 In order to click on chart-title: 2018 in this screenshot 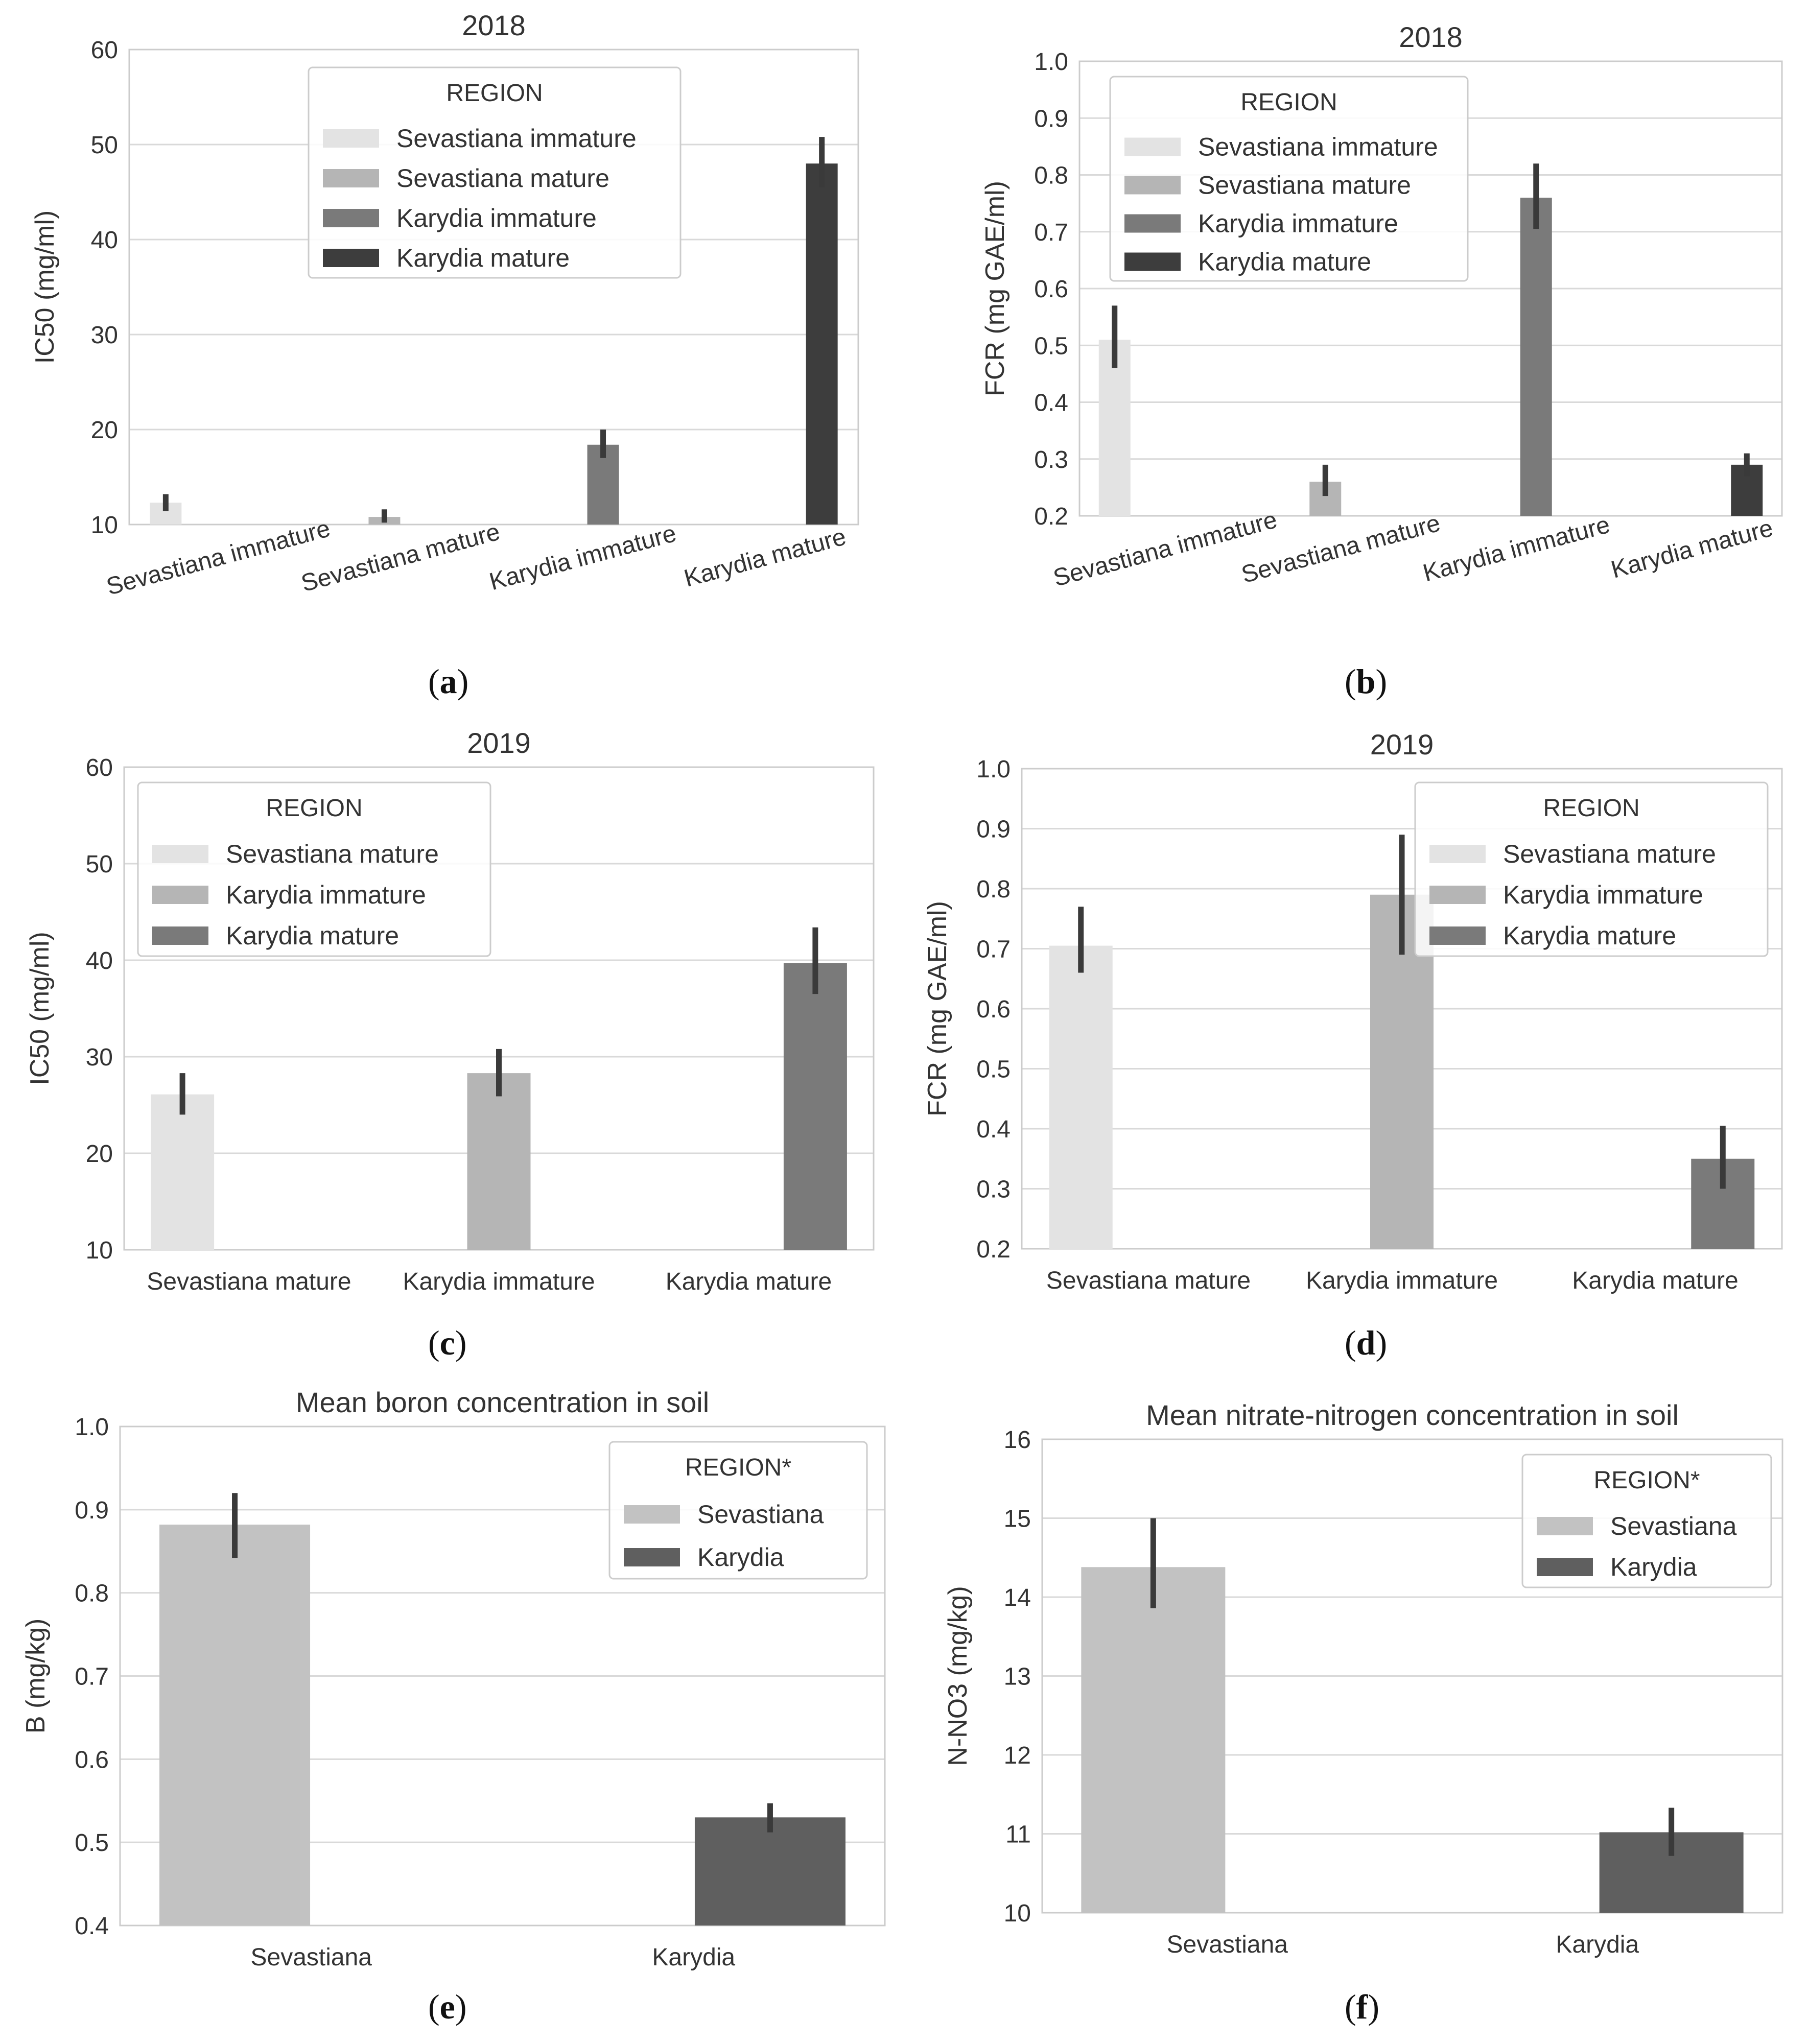, I will do `click(494, 25)`.